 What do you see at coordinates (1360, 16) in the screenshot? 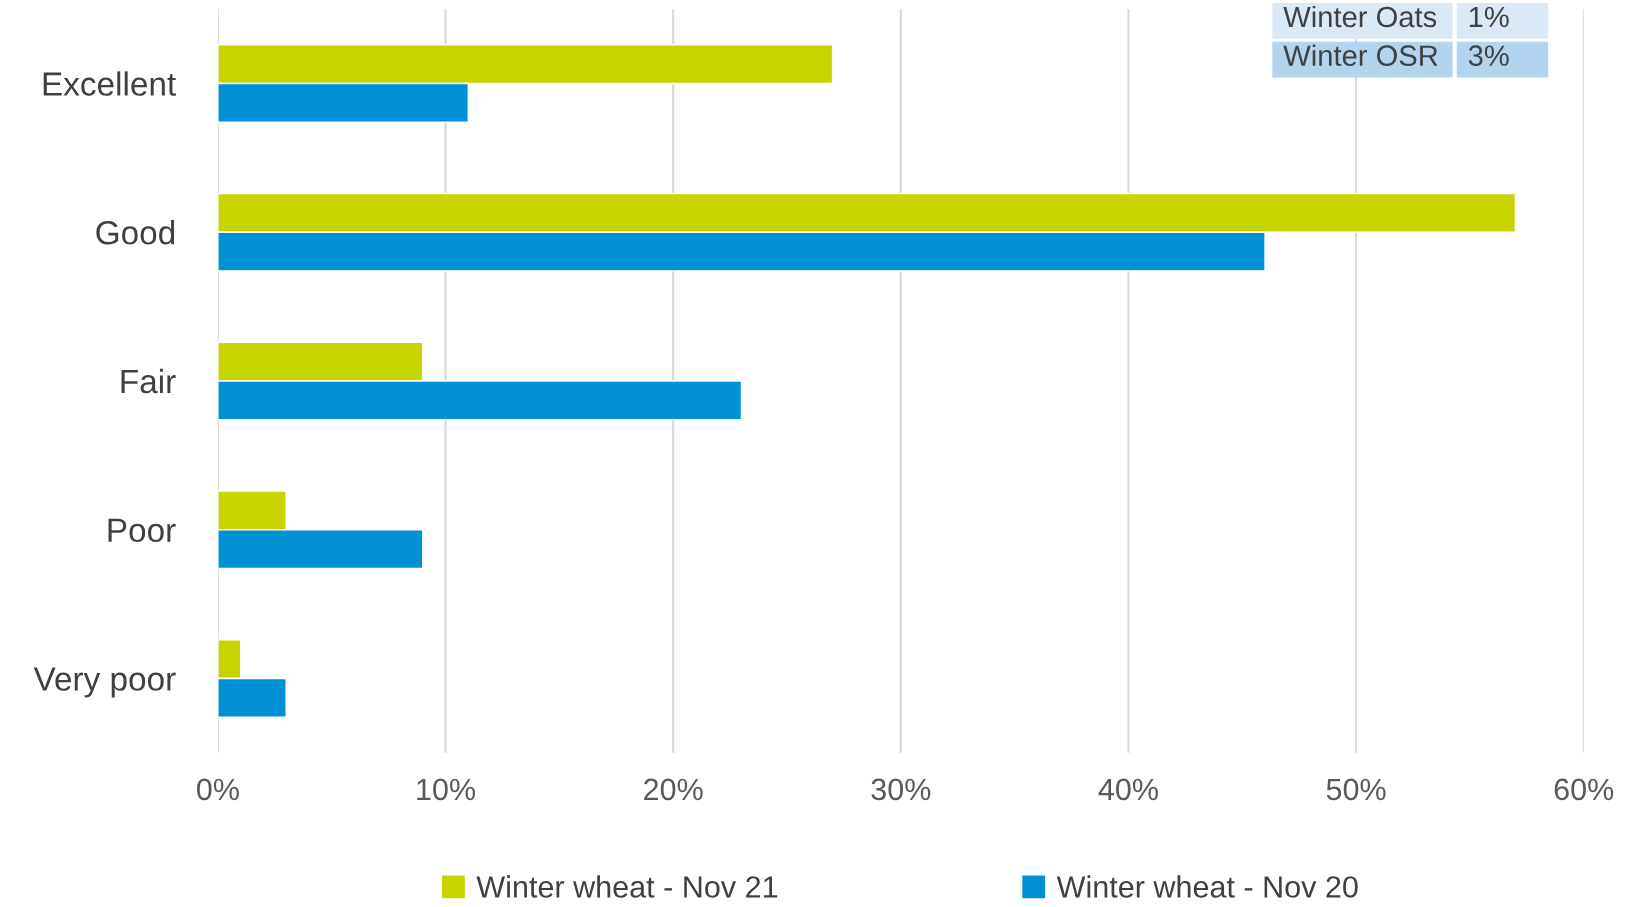
I see `annotation: Winter Oats` at bounding box center [1360, 16].